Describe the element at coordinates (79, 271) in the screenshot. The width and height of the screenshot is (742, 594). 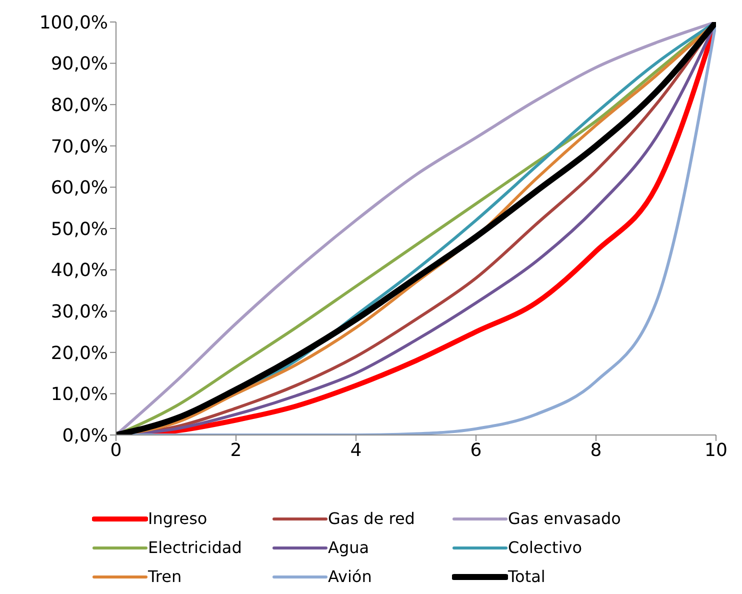
I see `y-tick-label: 40,0%` at that location.